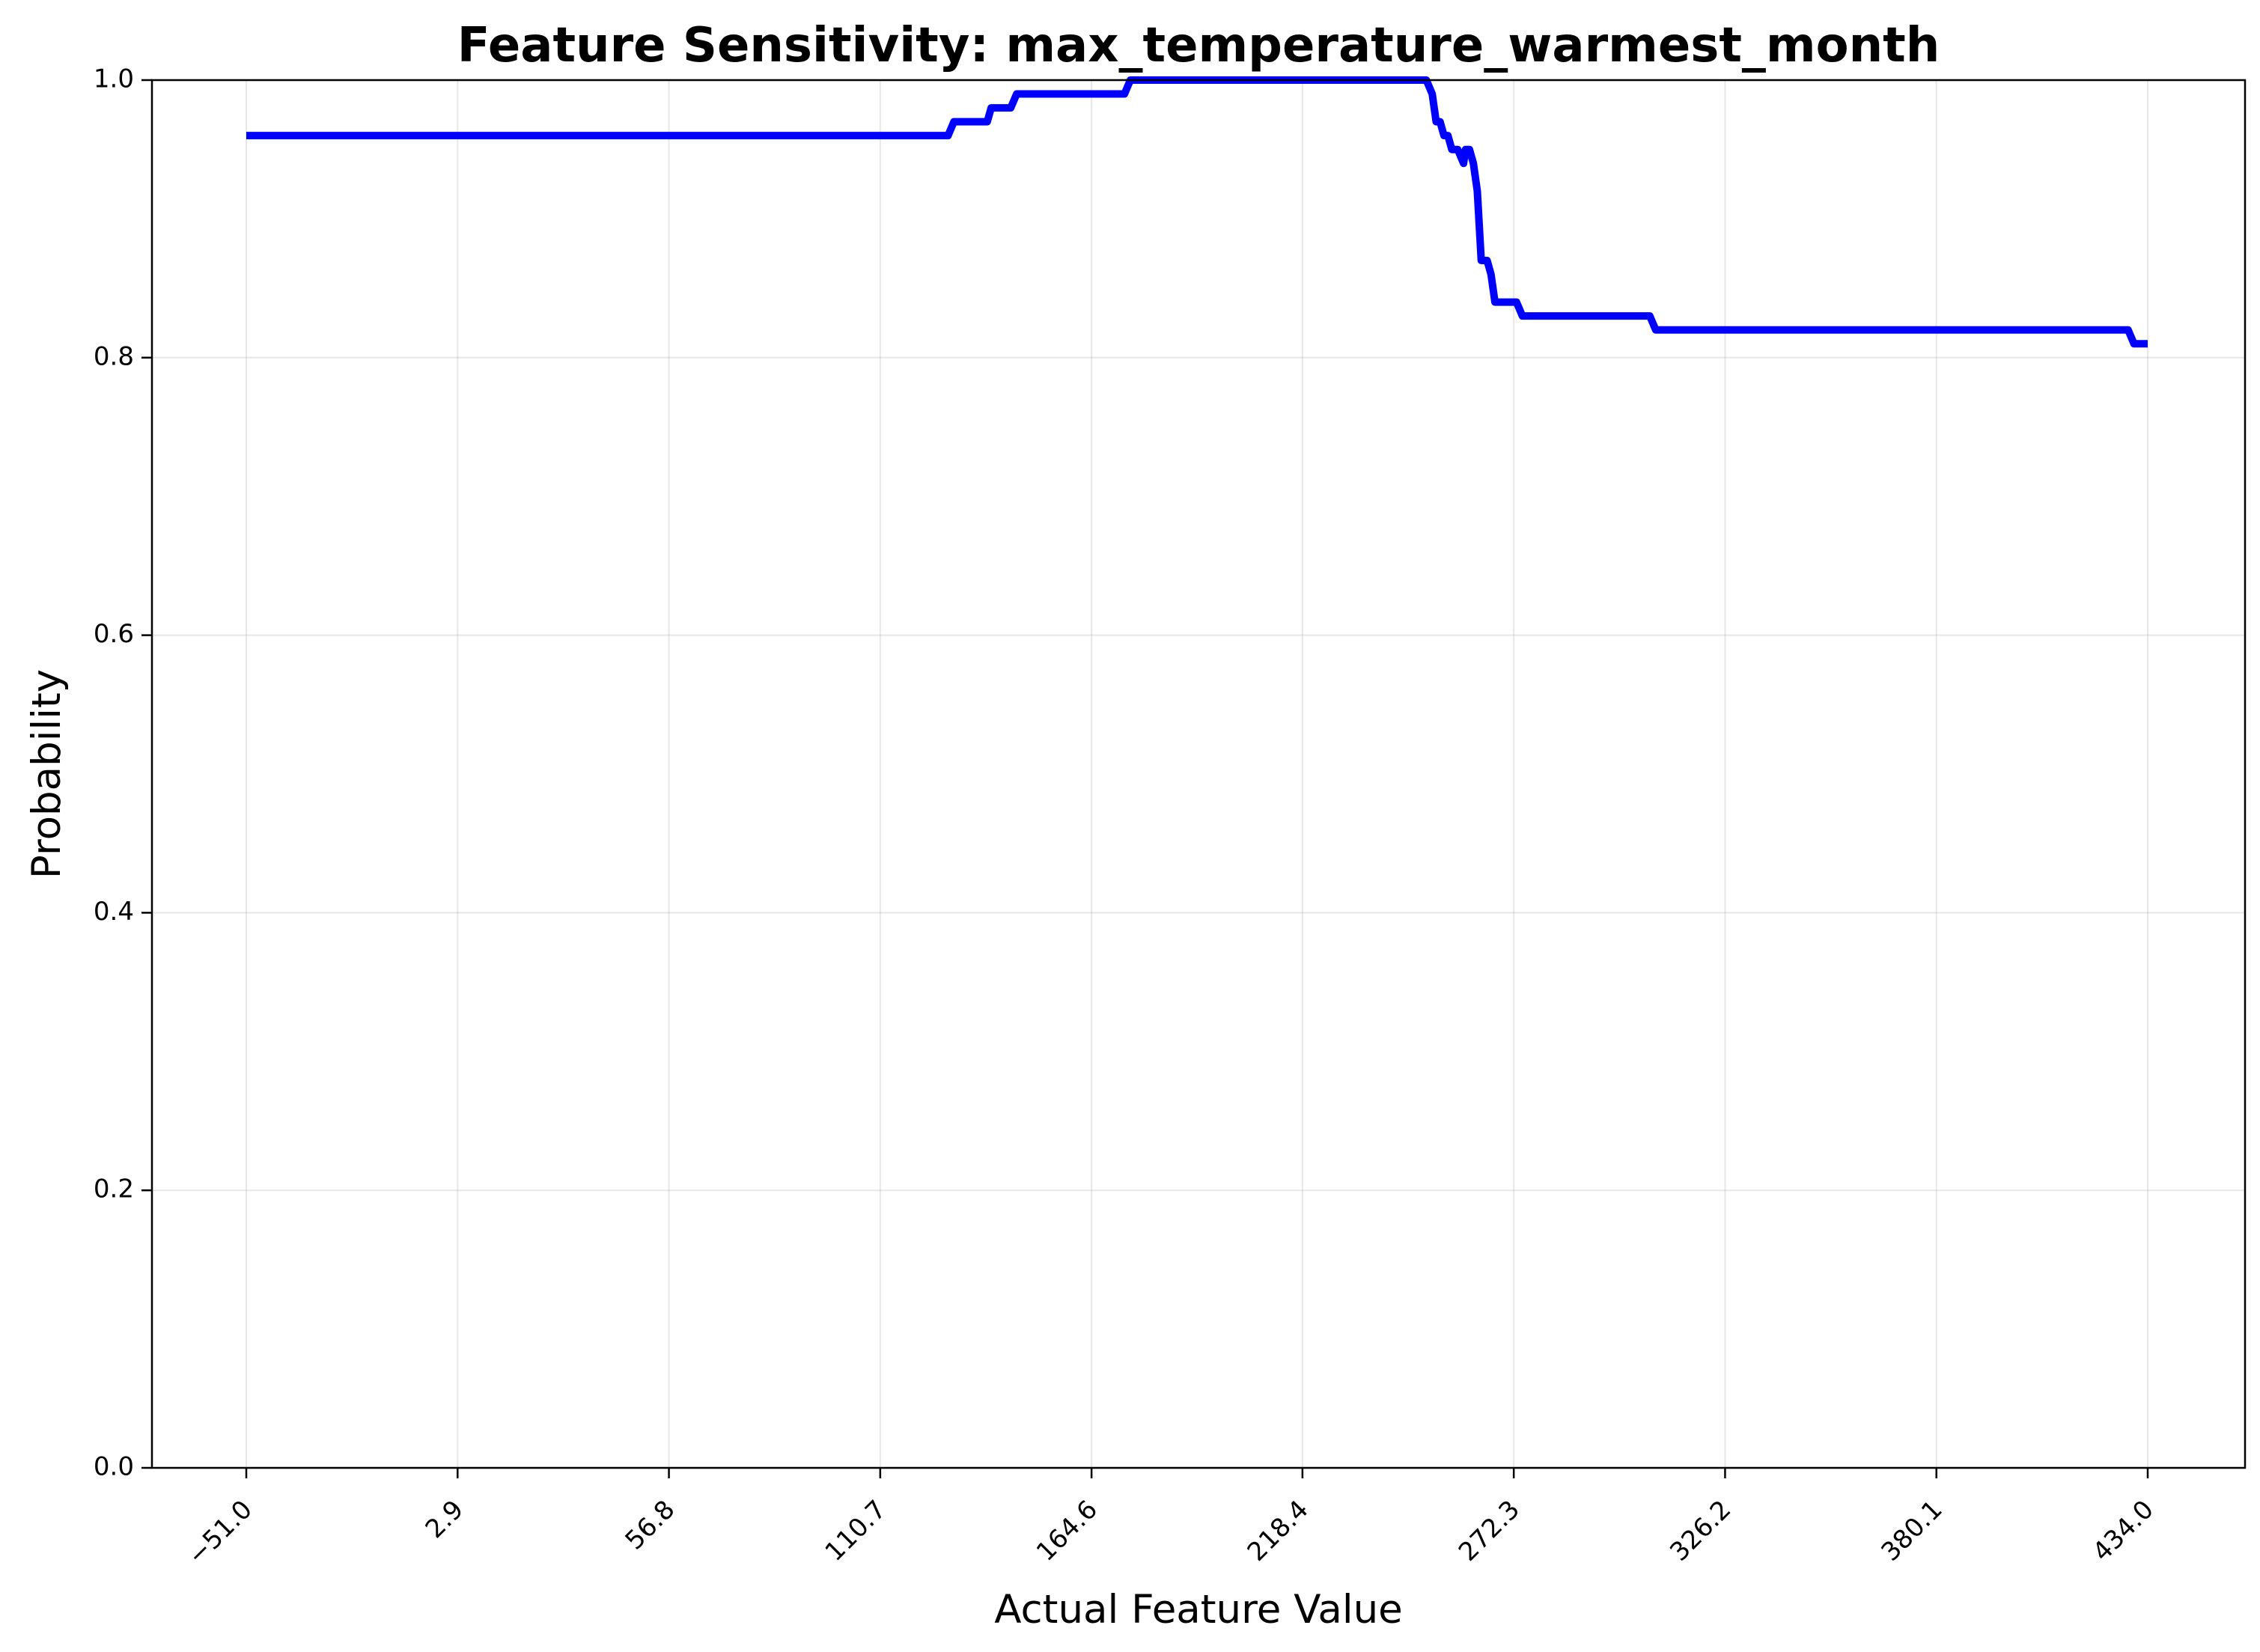 The image size is (2260, 1652). I want to click on y-tick-label: 1.0, so click(114, 79).